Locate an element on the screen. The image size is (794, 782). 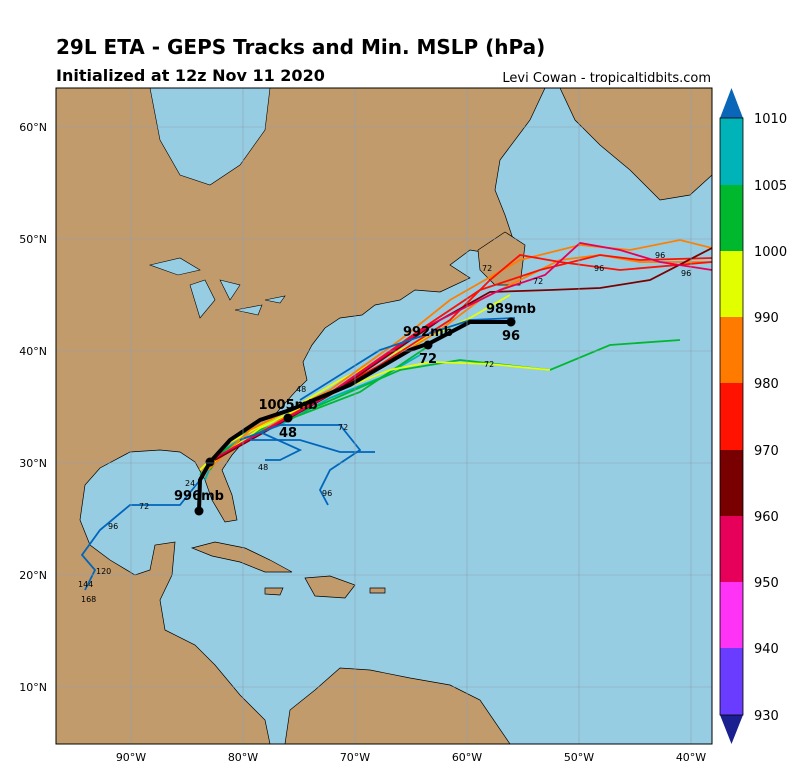
lat-label: 10°N is located at coordinates (33, 687).